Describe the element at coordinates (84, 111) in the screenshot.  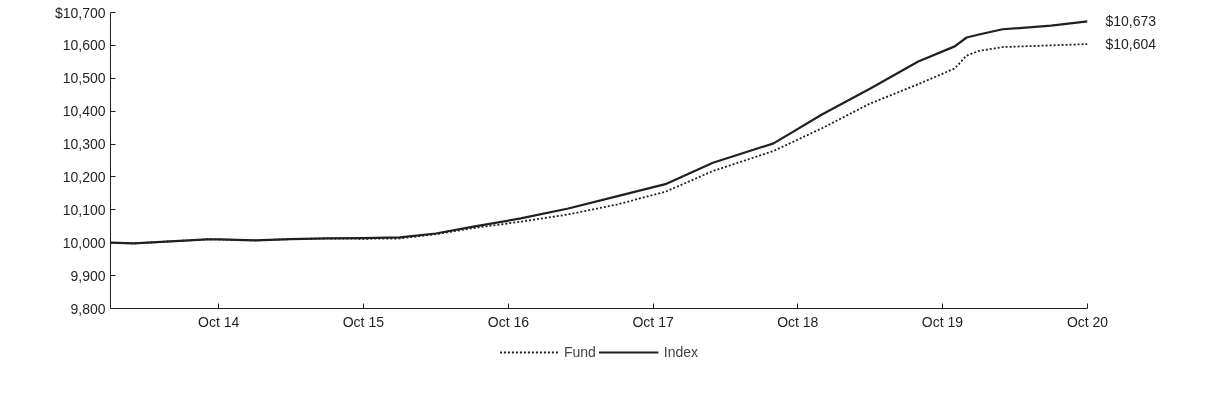
I see `y-tick-label: 10,400` at that location.